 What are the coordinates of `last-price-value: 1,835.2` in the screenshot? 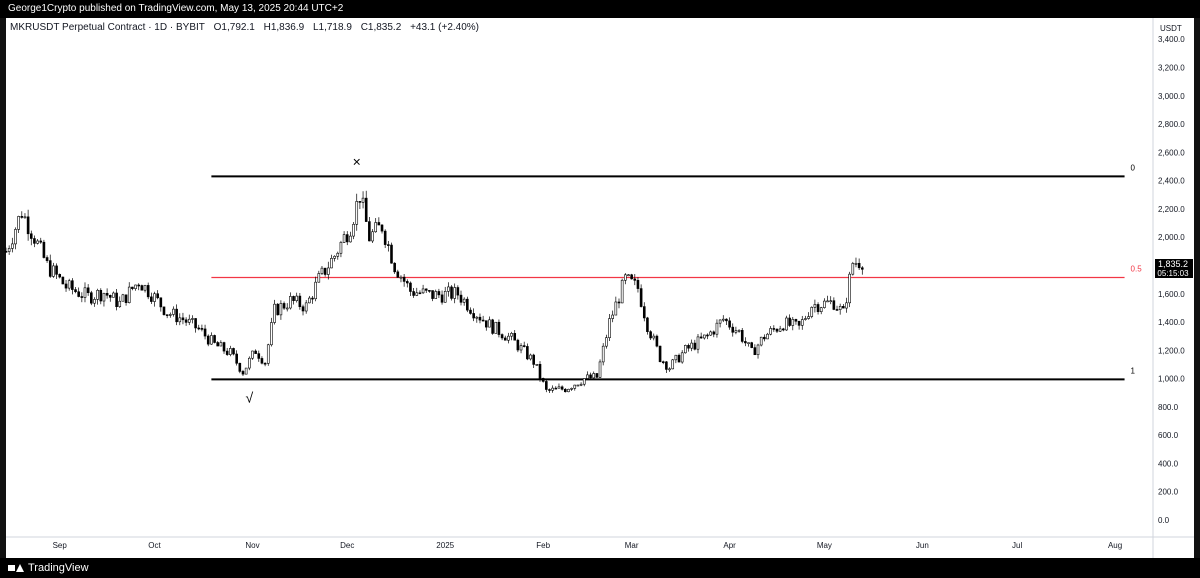 It's located at (1173, 264).